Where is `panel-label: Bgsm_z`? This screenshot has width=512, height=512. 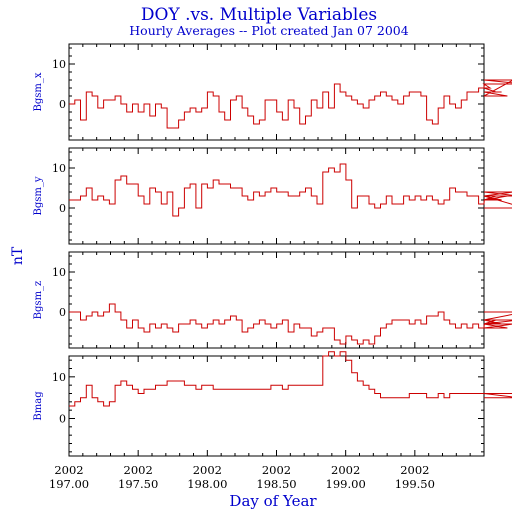 panel-label: Bgsm_z is located at coordinates (38, 300).